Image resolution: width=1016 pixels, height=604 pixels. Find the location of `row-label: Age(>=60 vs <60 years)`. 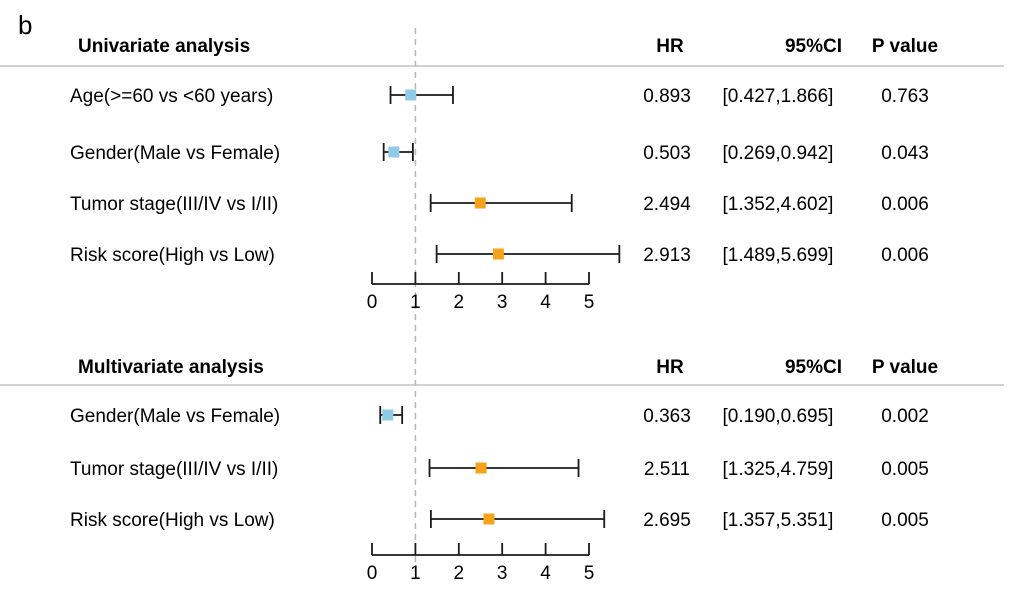

row-label: Age(>=60 vs <60 years) is located at coordinates (171, 96).